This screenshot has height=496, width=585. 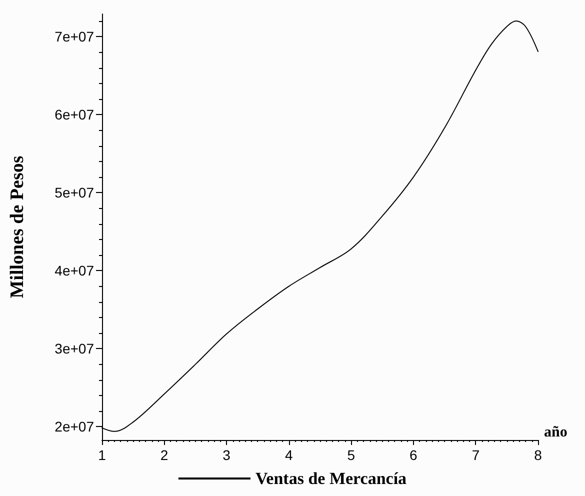 I want to click on x-tick-label: 5, so click(x=351, y=455).